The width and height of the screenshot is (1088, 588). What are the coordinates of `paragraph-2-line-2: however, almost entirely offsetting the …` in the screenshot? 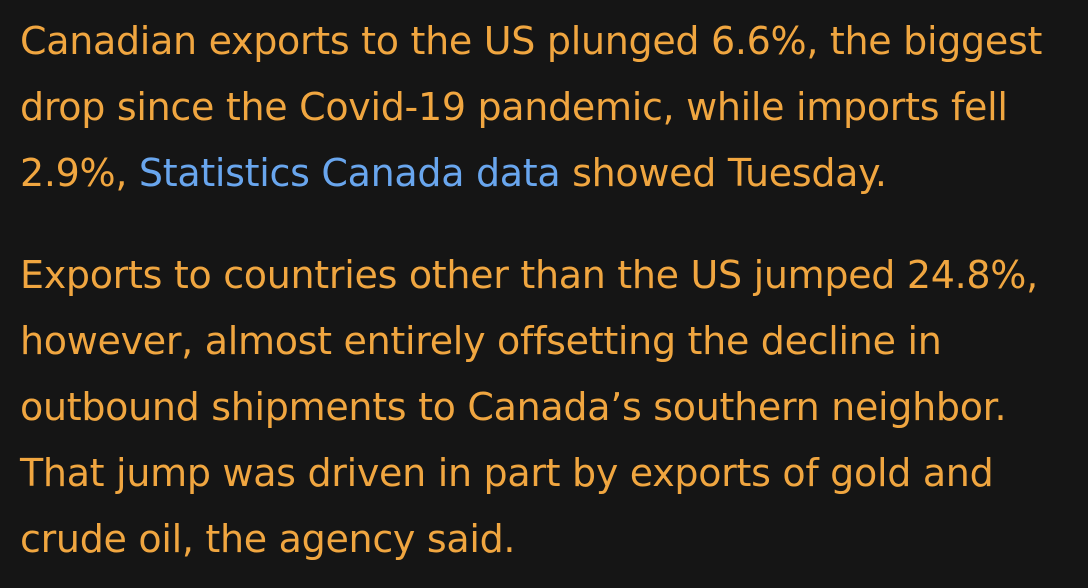 It's located at (481, 341).